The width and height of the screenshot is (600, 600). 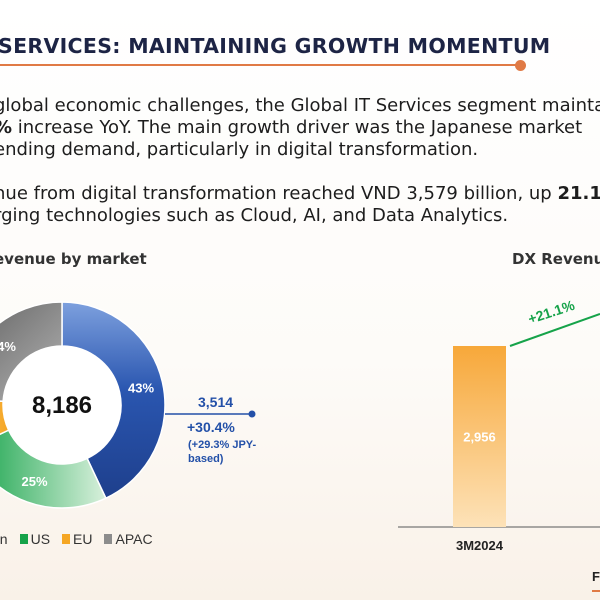 I want to click on title-underline, so click(x=259, y=65).